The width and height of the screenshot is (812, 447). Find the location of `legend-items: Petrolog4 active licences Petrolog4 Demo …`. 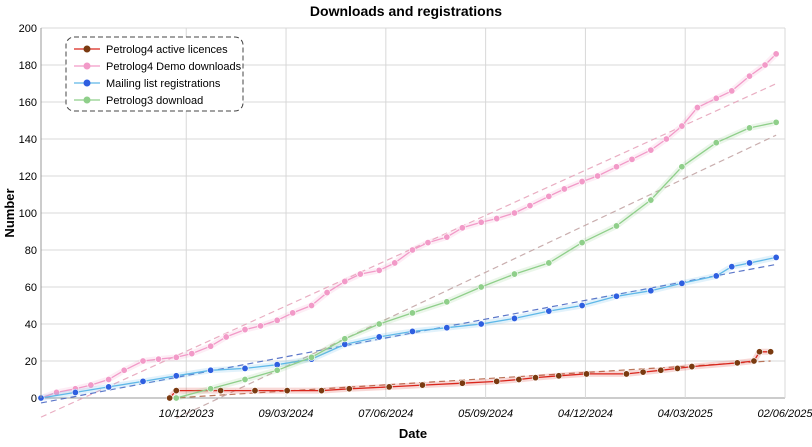

legend-items: Petrolog4 active licences Petrolog4 Demo … is located at coordinates (158, 75).